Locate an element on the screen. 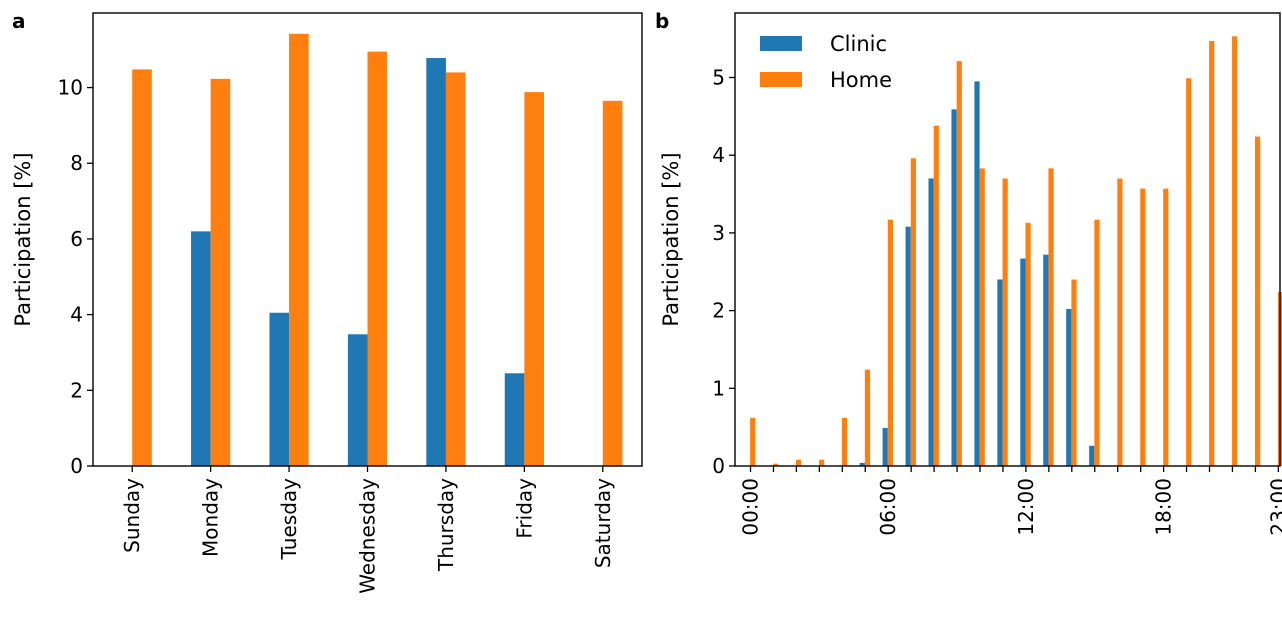 The height and width of the screenshot is (635, 1282). y-tick-label: 1 is located at coordinates (718, 388).